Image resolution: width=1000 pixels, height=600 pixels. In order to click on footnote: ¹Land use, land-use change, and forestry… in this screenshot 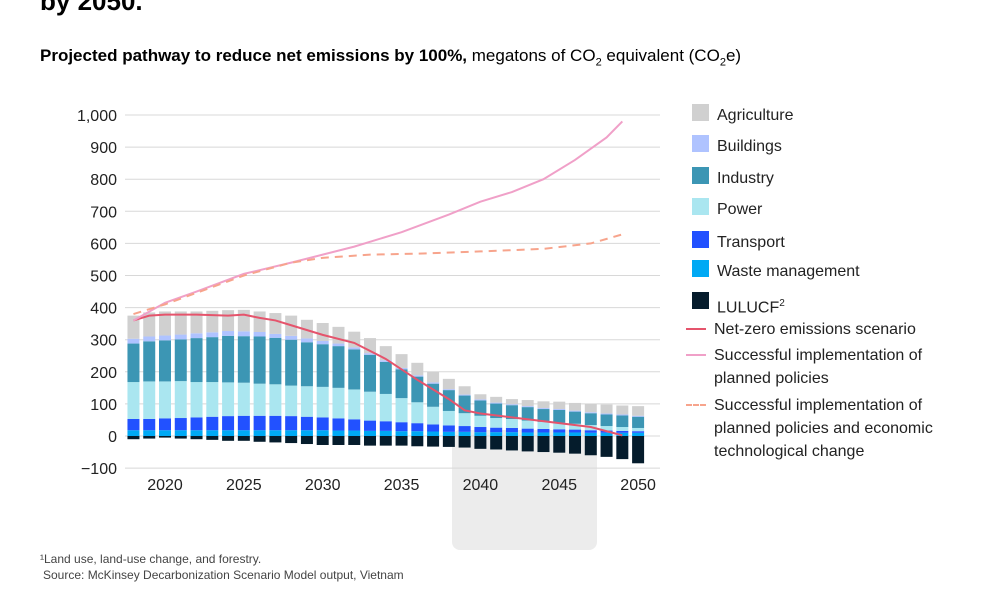, I will do `click(222, 567)`.